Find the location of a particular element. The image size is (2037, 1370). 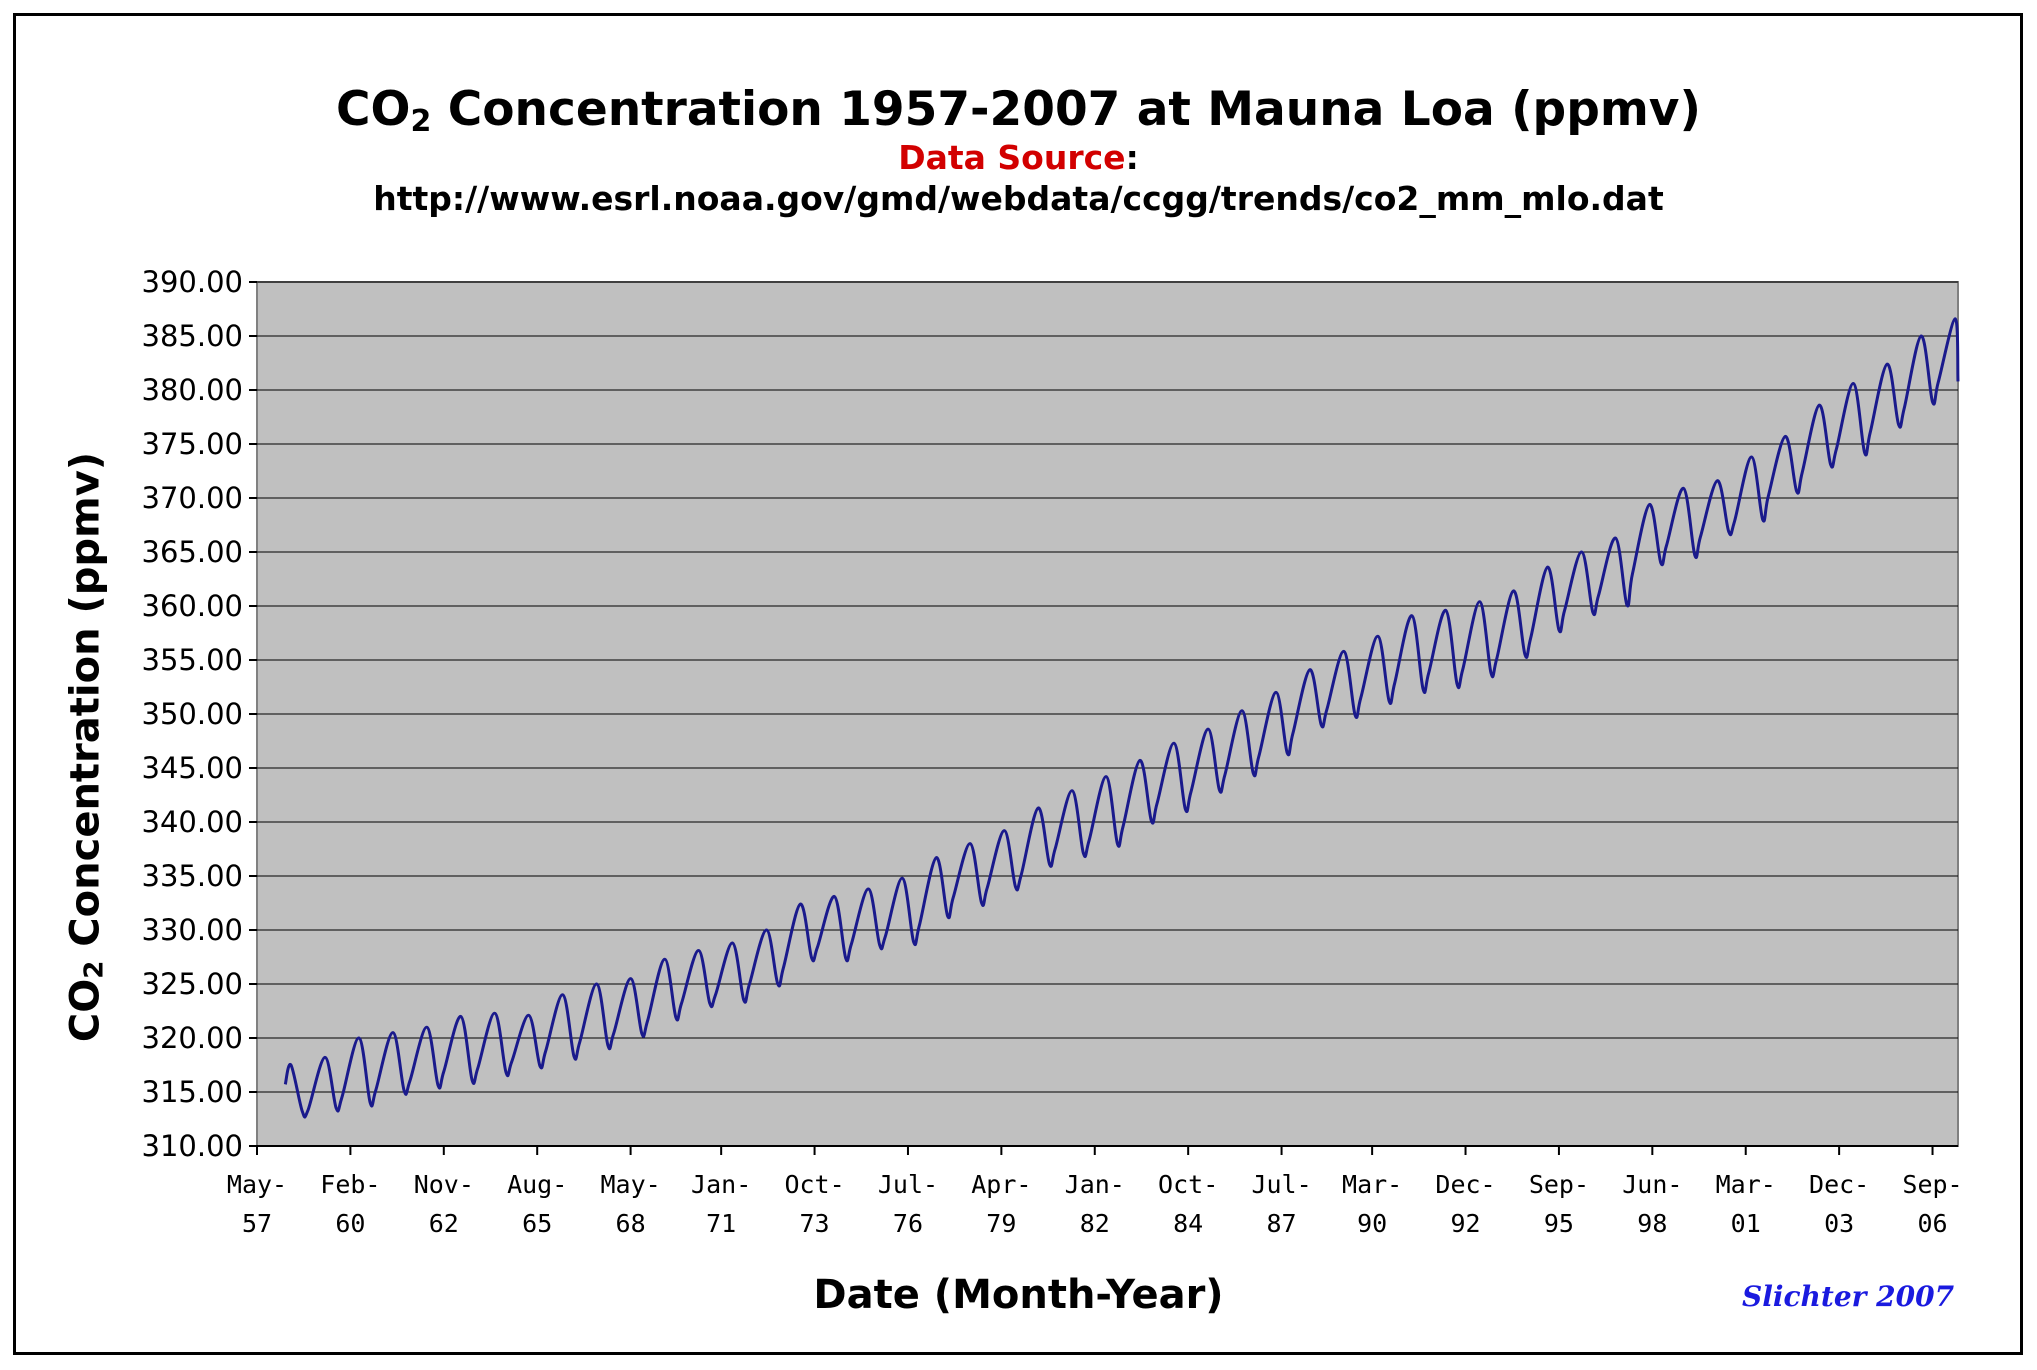

x-tick-label: Sep-95 is located at coordinates (1559, 1204).